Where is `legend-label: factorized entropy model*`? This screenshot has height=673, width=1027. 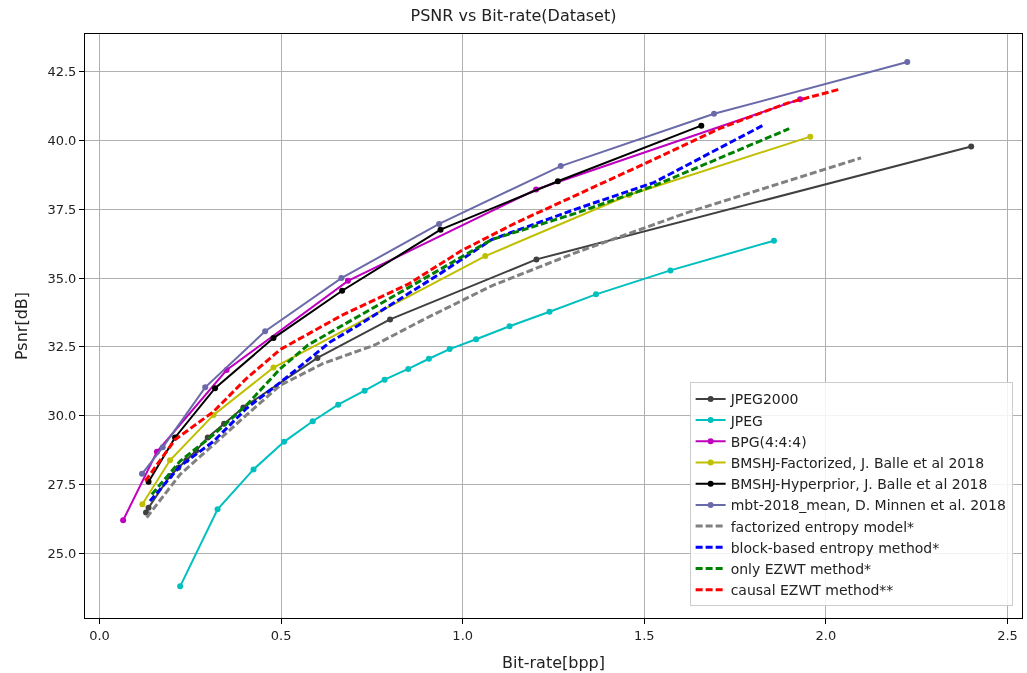 legend-label: factorized entropy model* is located at coordinates (822, 526).